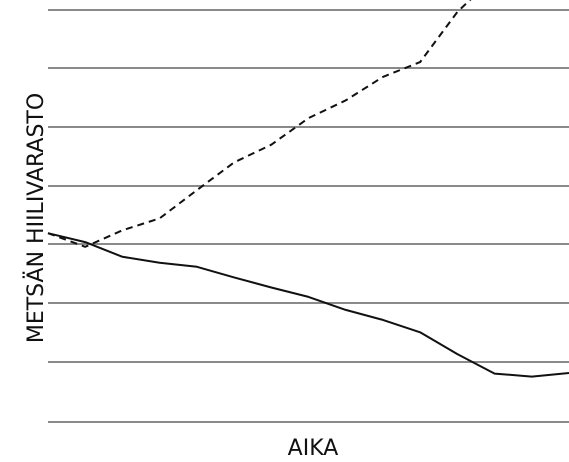  Describe the element at coordinates (313, 448) in the screenshot. I see `x-axis-label: AIKA` at that location.